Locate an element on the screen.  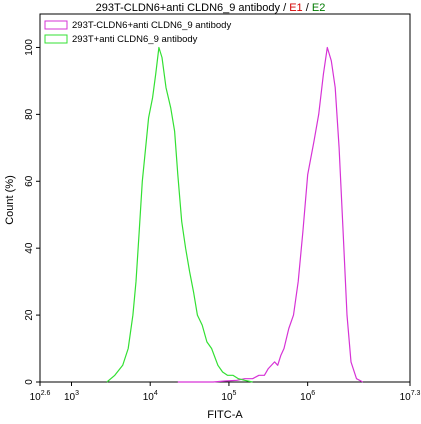
x-tick-label: 10⁴ is located at coordinates (150, 396).